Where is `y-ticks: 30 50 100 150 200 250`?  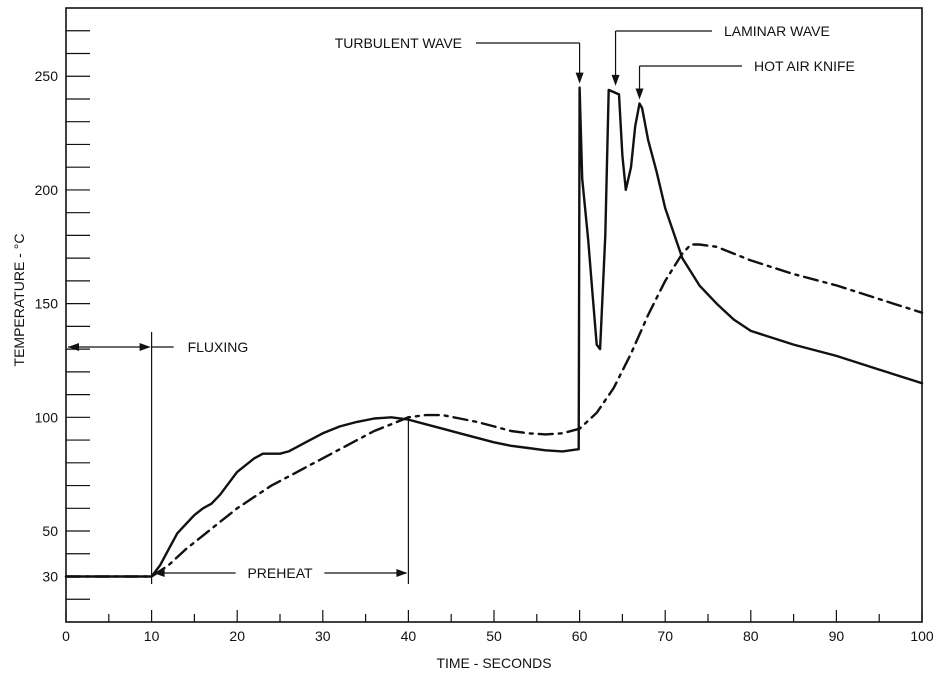
y-ticks: 30 50 100 150 200 250 is located at coordinates (62, 315).